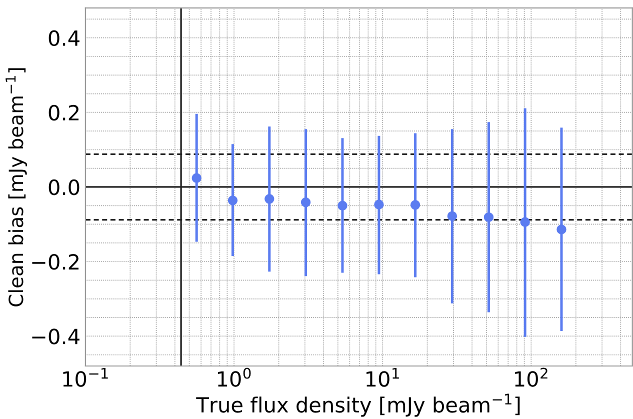 This screenshot has height=419, width=633. What do you see at coordinates (56, 336) in the screenshot?
I see `y-tick-label: −0.4` at bounding box center [56, 336].